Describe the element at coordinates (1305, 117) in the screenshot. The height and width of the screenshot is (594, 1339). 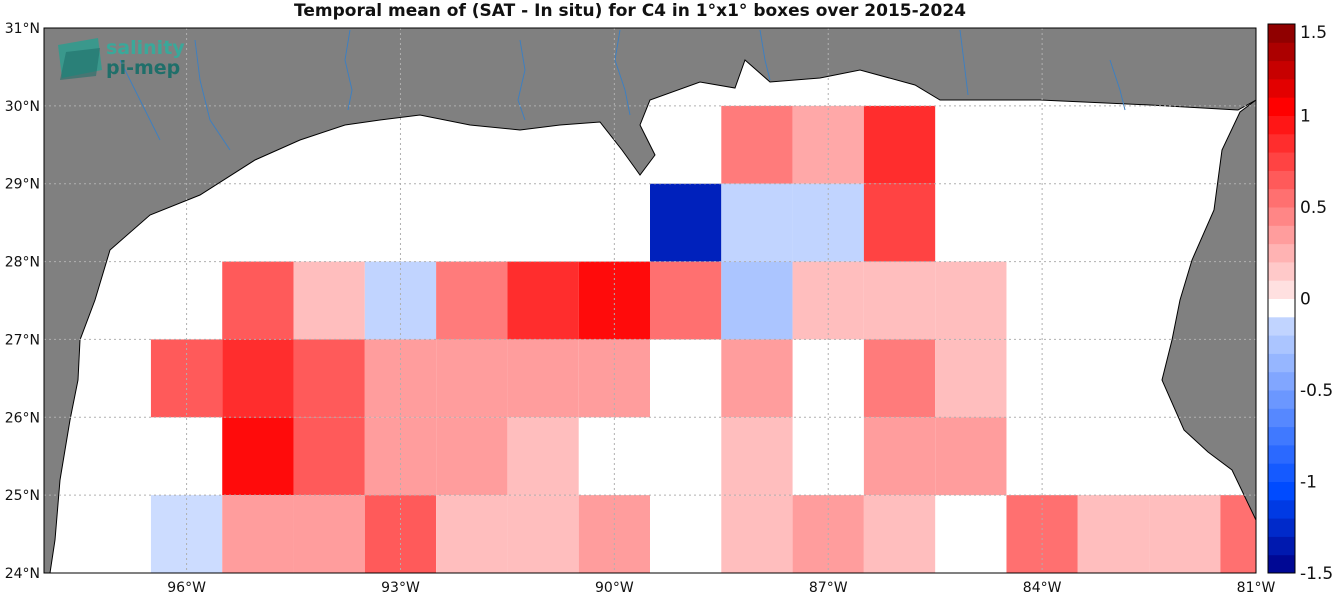
I see `colorbar-tick-label: 1` at that location.